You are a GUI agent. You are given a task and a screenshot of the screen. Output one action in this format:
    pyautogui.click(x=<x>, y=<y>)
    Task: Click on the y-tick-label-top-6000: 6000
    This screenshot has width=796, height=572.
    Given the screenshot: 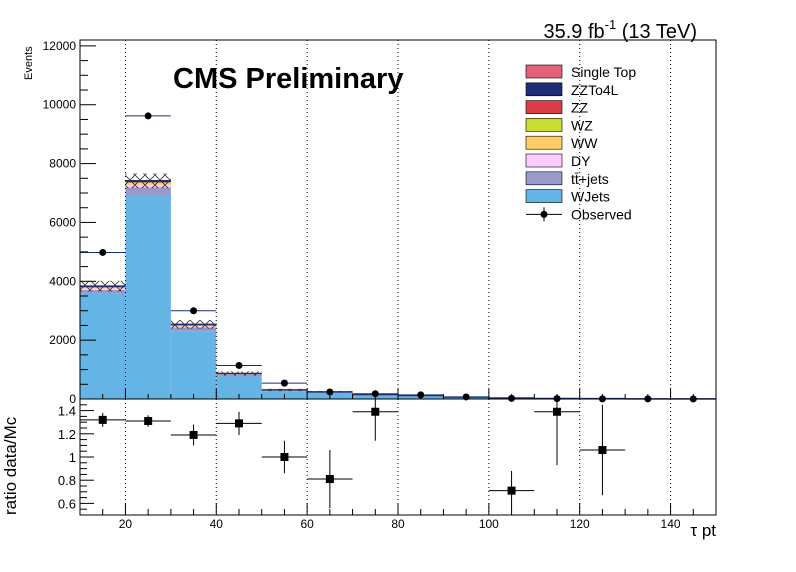 What is the action you would take?
    pyautogui.click(x=62, y=222)
    